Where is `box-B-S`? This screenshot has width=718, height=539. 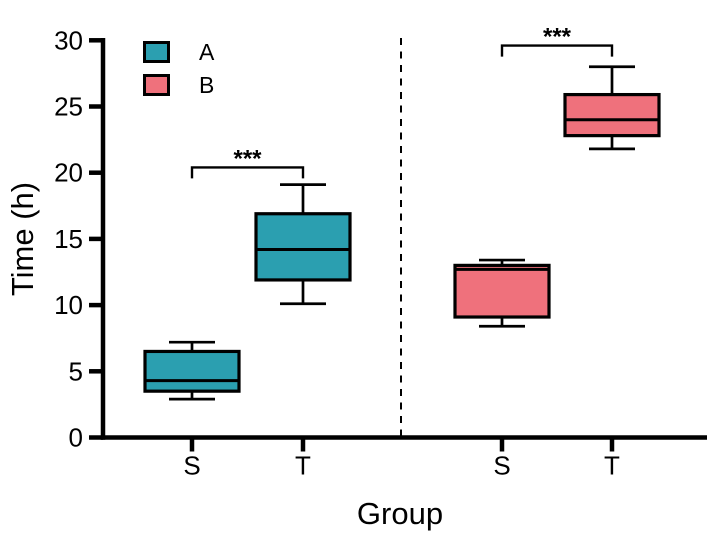
box-B-S is located at coordinates (502, 291).